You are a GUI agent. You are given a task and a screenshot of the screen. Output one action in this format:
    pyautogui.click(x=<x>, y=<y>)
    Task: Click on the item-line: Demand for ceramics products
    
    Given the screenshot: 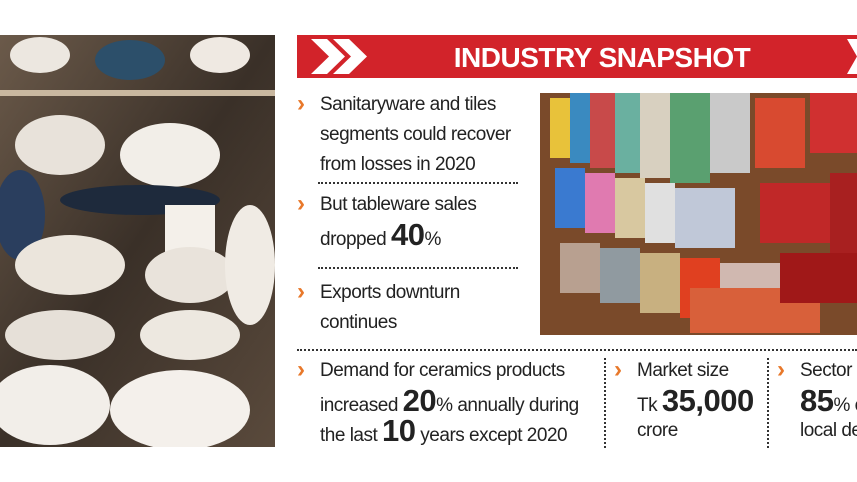 What is the action you would take?
    pyautogui.click(x=461, y=371)
    